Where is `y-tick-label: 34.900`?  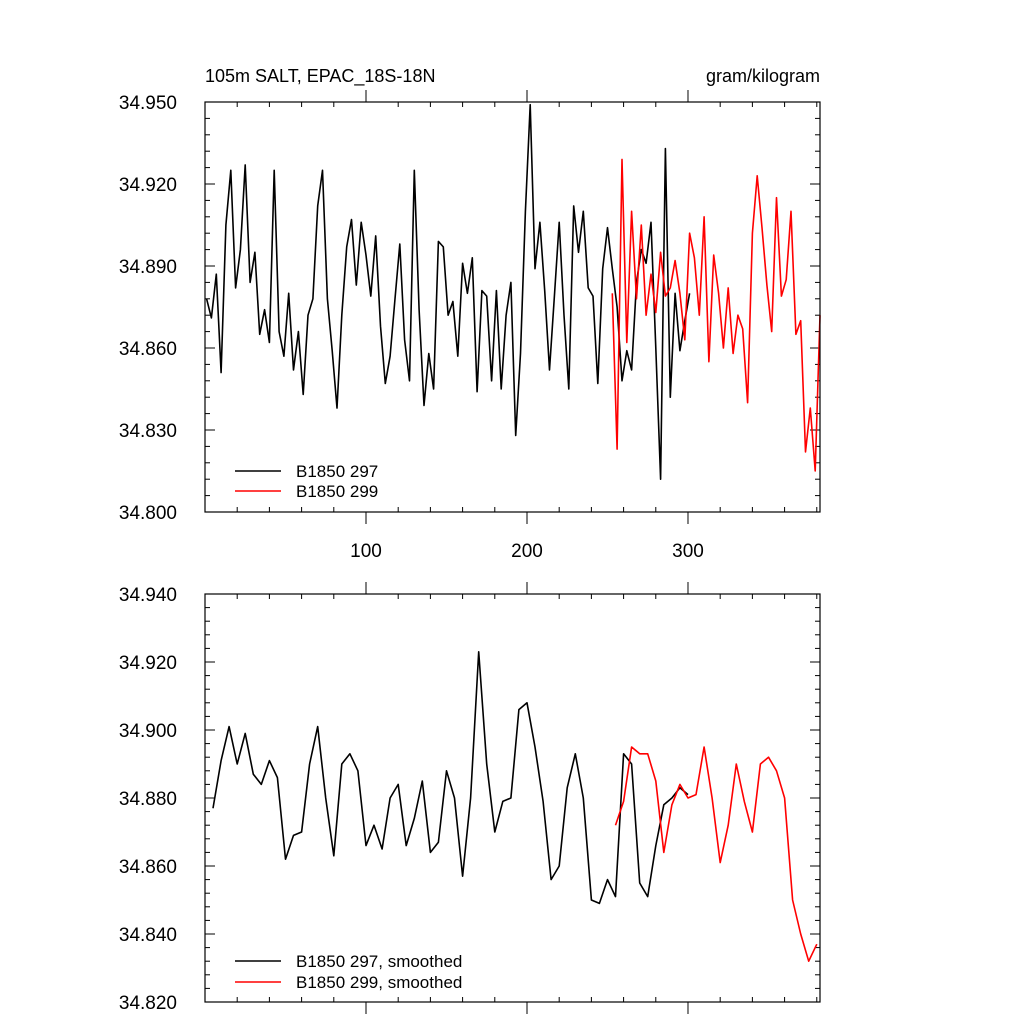
y-tick-label: 34.900 is located at coordinates (148, 731).